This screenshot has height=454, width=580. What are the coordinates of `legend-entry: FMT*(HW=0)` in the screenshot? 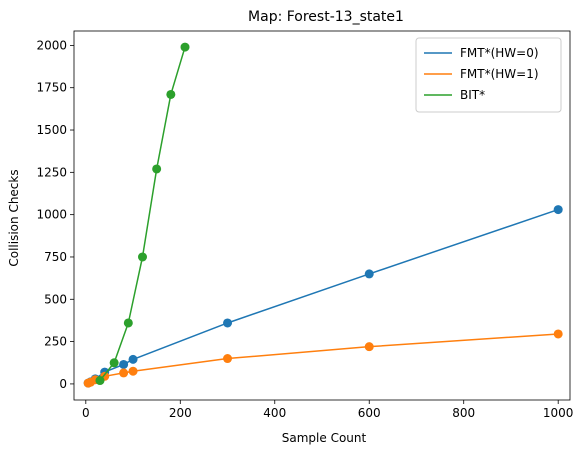 It's located at (499, 53).